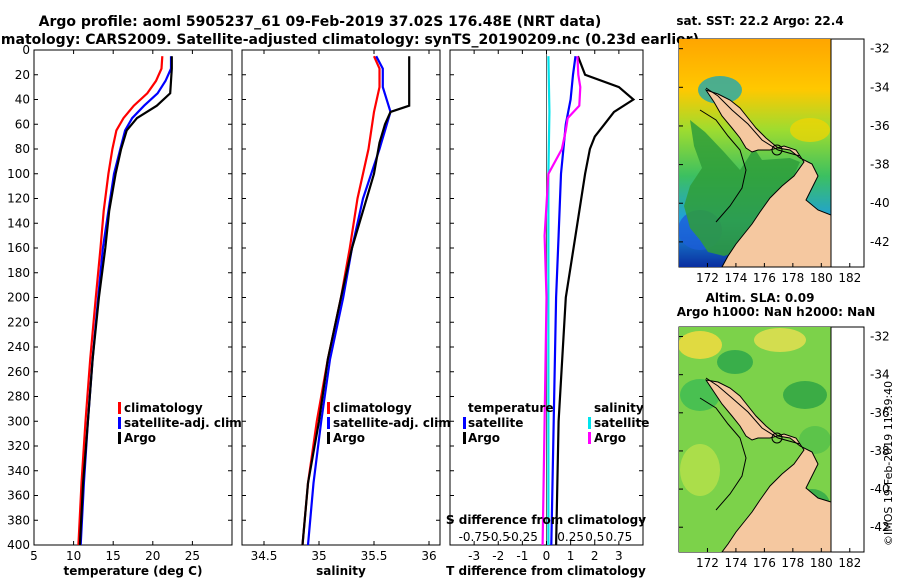 The height and width of the screenshot is (580, 900). I want to click on temperature-xlabel: temperature (deg C), so click(133, 571).